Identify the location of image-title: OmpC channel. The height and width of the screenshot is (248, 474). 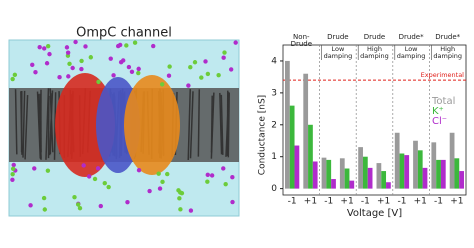
(124, 33).